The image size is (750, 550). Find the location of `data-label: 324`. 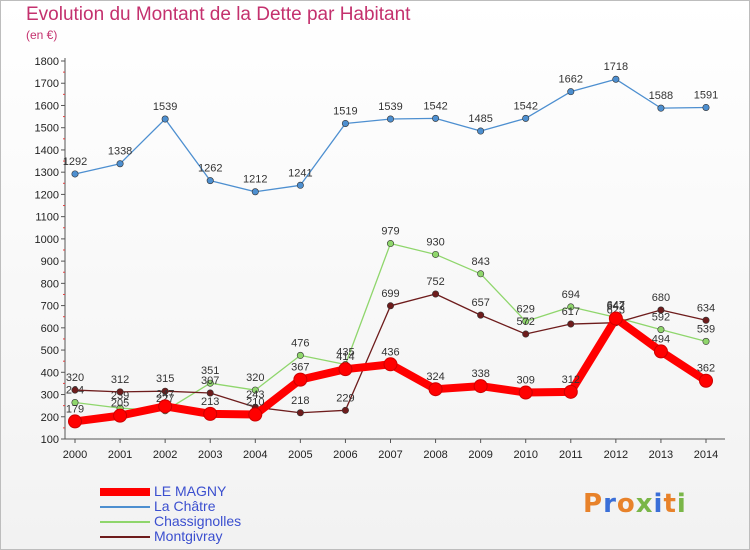

data-label: 324 is located at coordinates (435, 377).